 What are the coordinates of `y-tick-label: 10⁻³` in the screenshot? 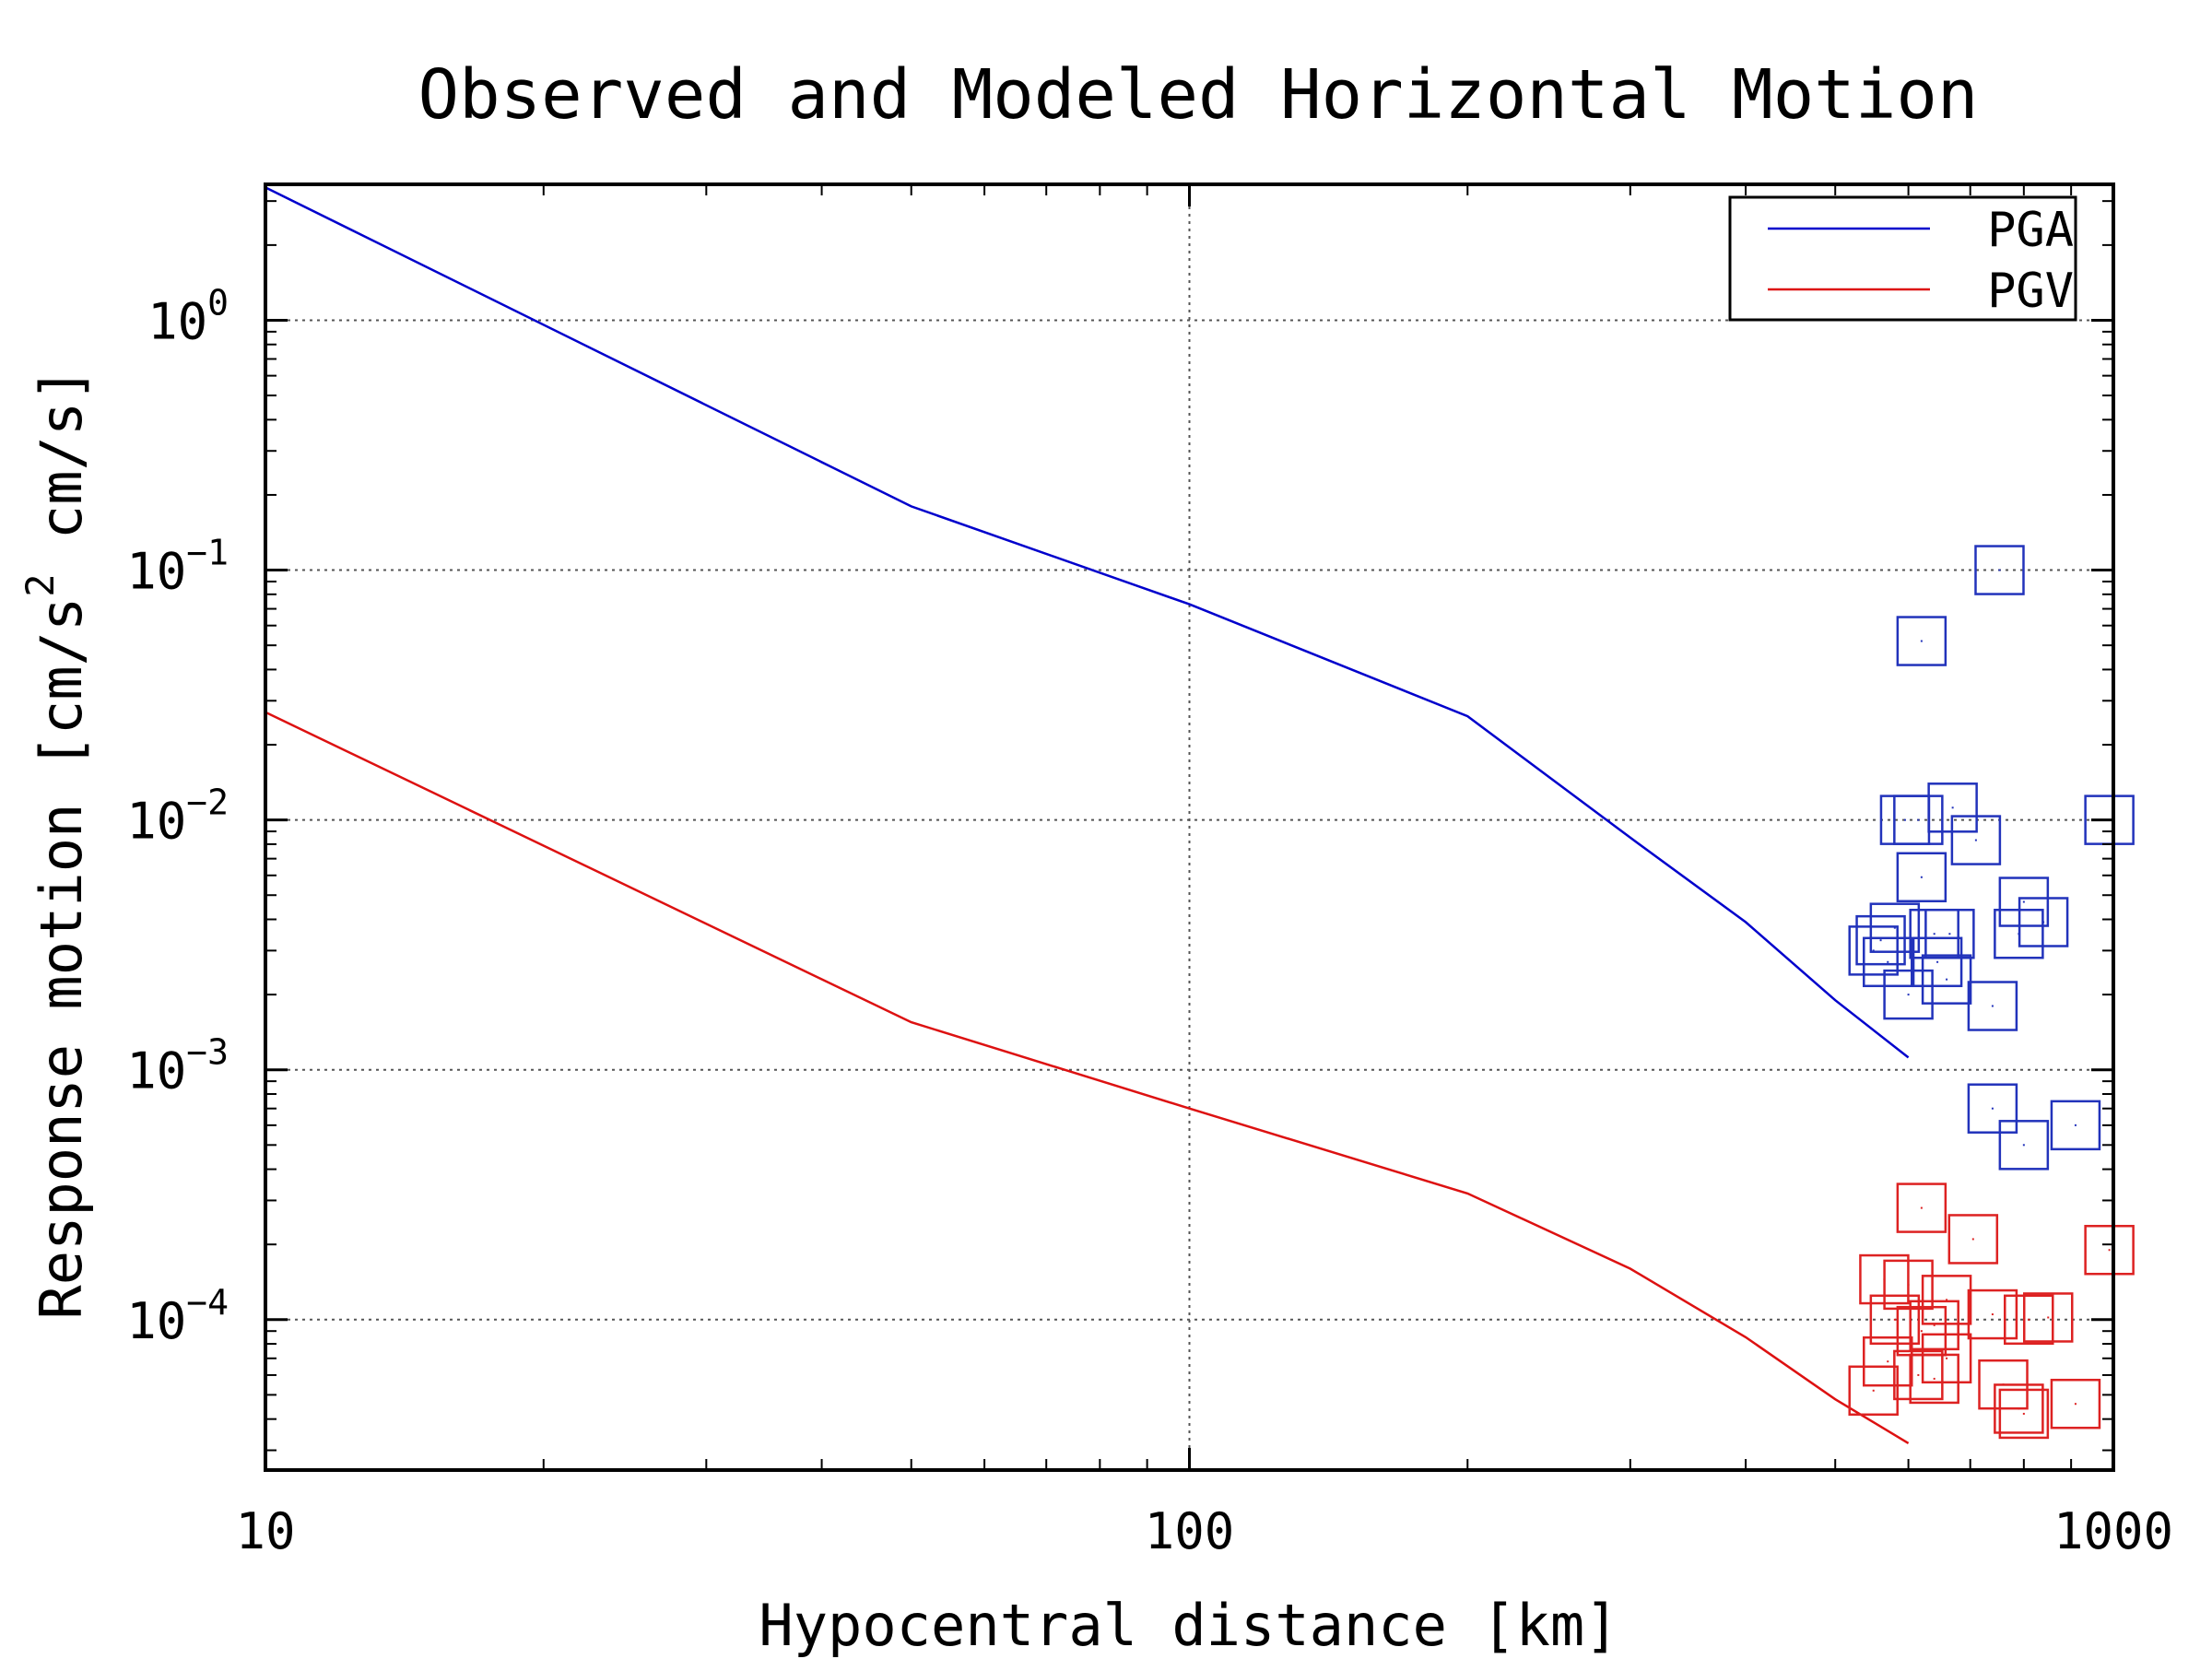 It's located at (177, 1066).